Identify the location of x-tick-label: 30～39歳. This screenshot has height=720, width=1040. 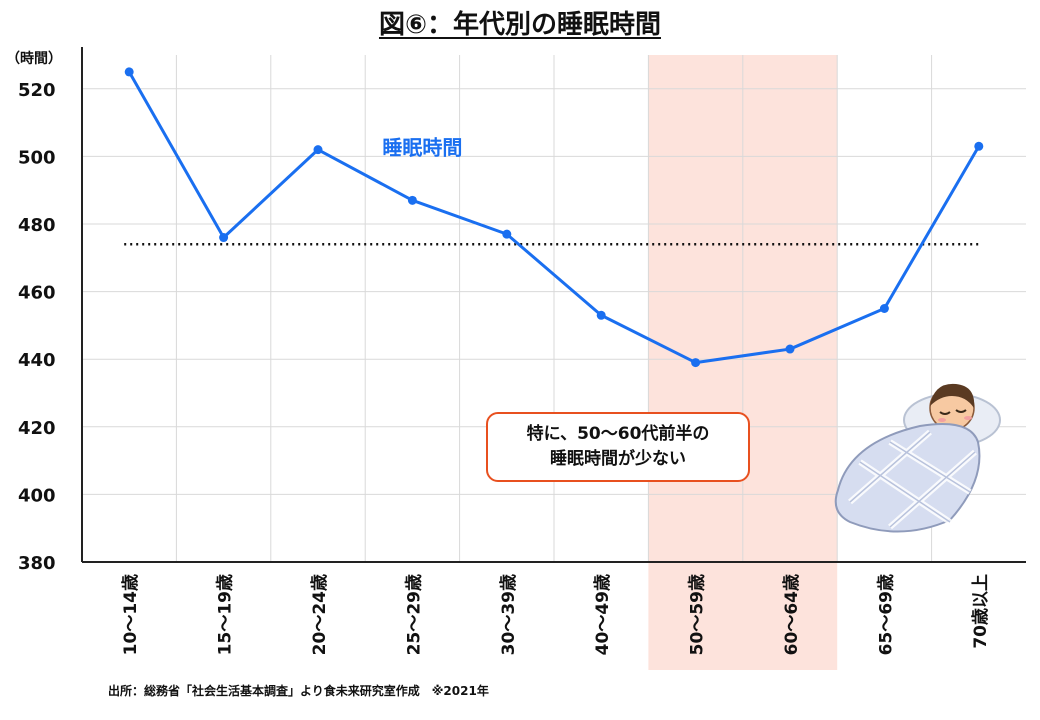
(508, 614).